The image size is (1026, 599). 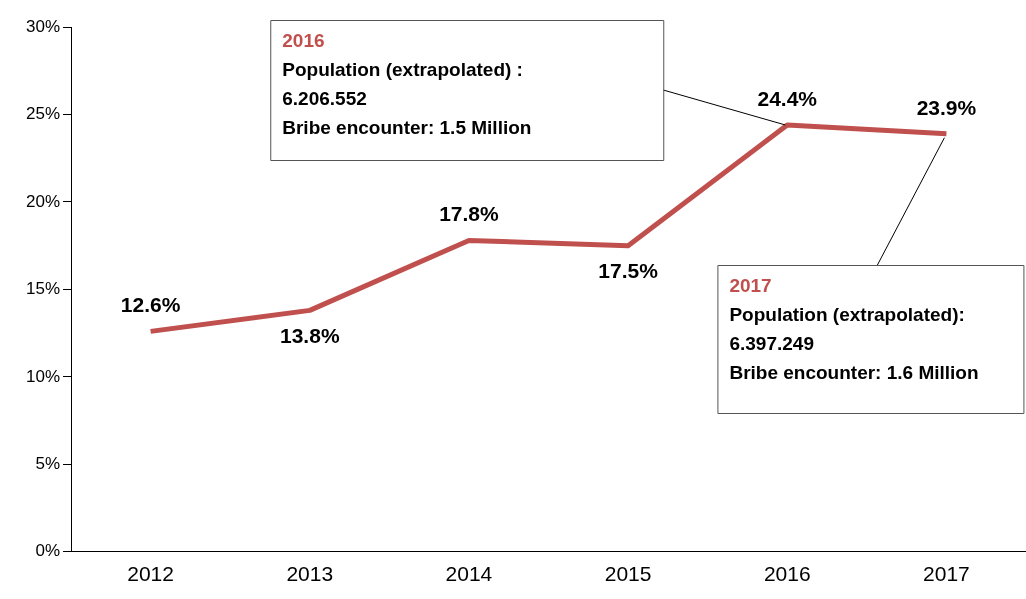 I want to click on y-tick-label: 0%, so click(x=48, y=551).